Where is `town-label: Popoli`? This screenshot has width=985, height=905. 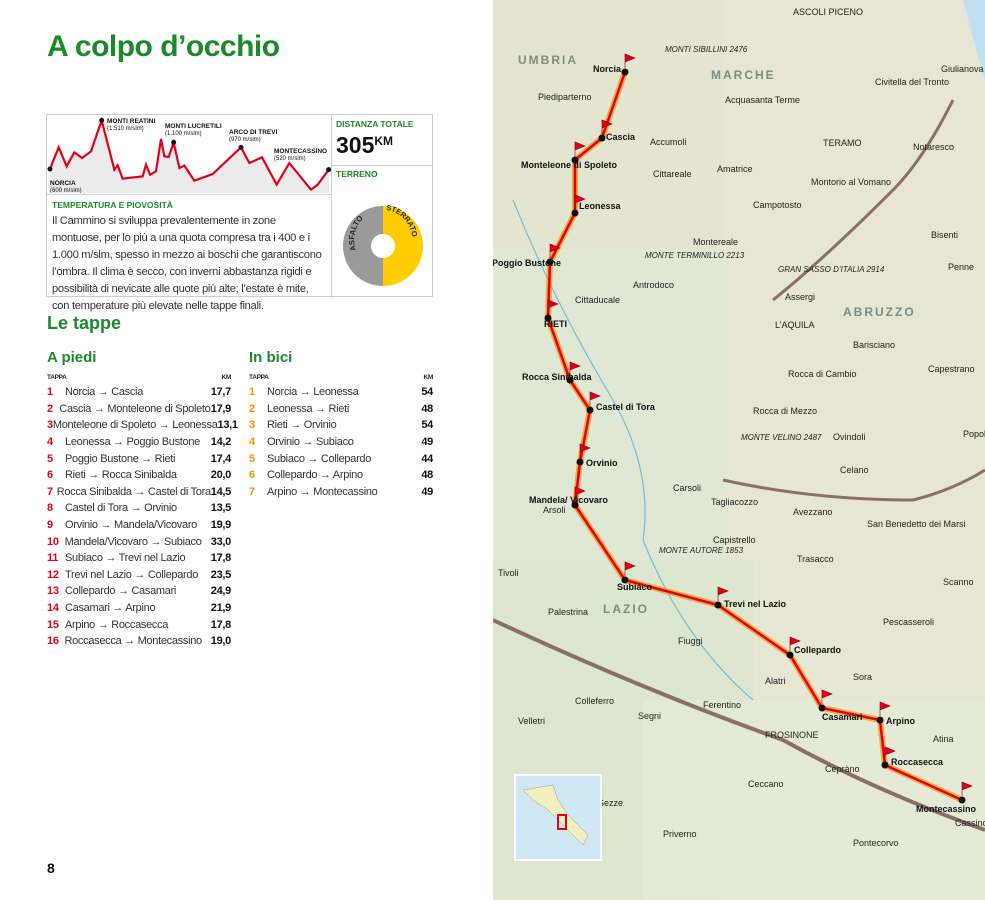
town-label: Popoli is located at coordinates (974, 434).